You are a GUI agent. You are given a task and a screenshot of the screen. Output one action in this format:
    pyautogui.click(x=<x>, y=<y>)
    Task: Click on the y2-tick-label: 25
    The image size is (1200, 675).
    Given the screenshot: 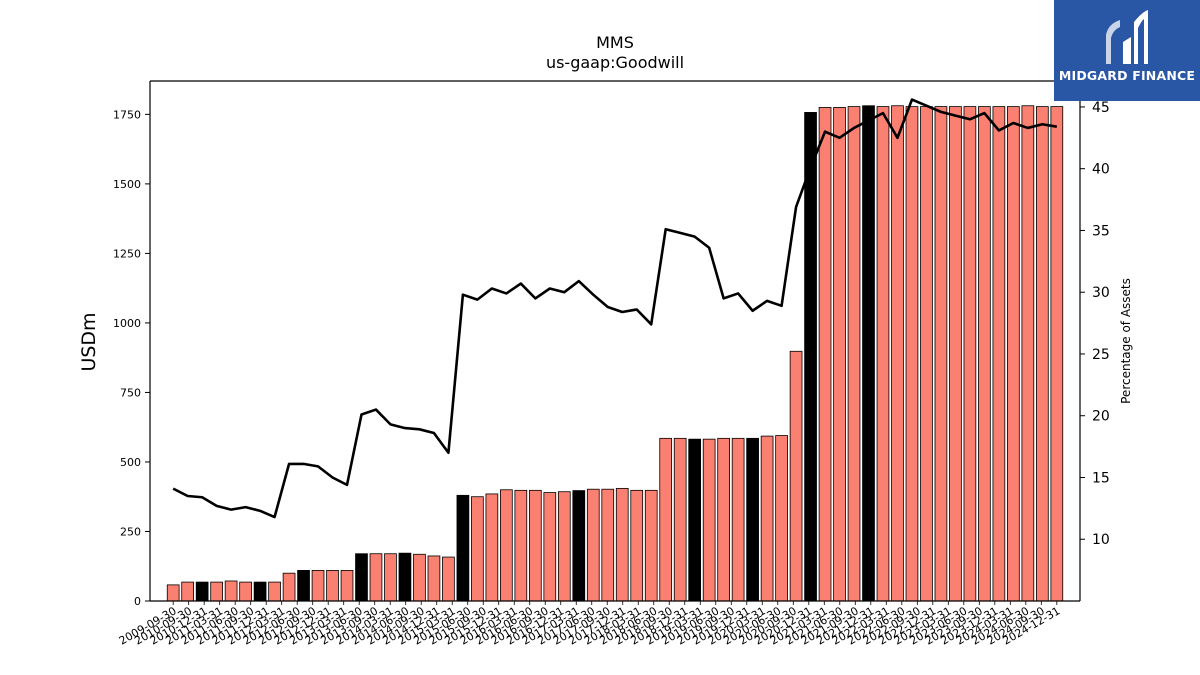 What is the action you would take?
    pyautogui.click(x=1101, y=355)
    